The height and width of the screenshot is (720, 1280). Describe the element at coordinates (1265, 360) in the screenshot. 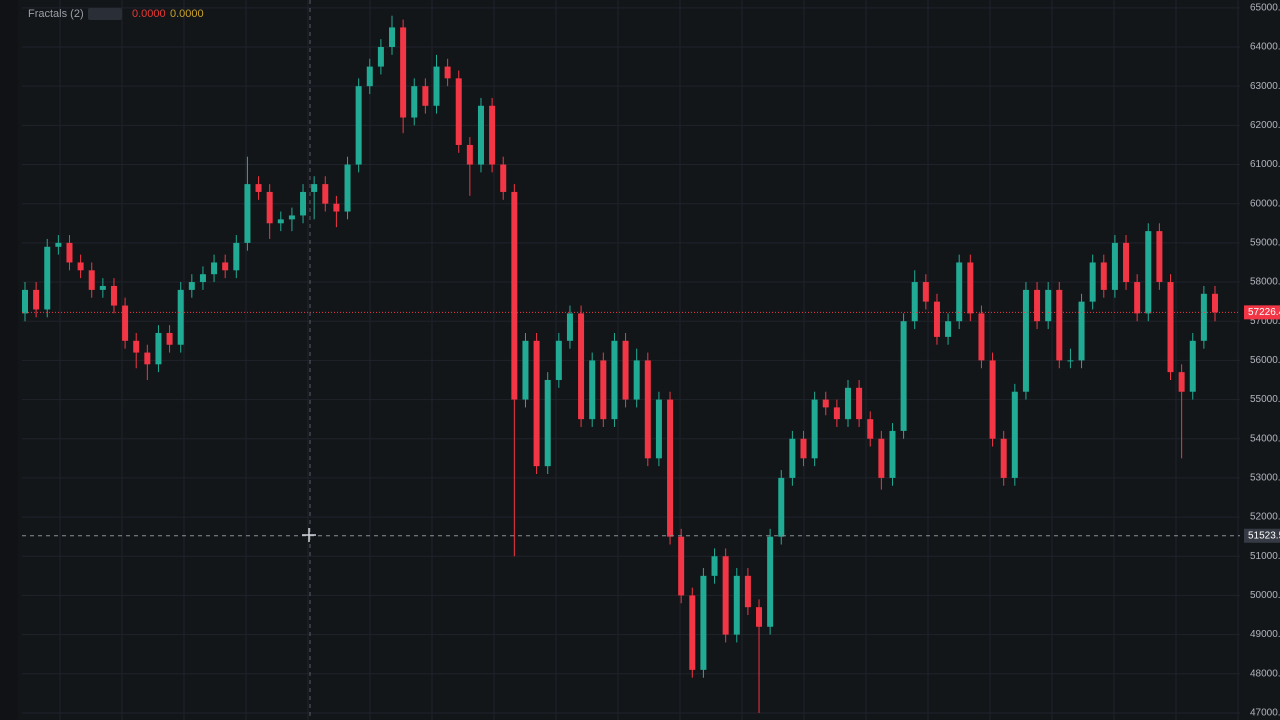

I see `y-tick-label: 56000.0` at that location.